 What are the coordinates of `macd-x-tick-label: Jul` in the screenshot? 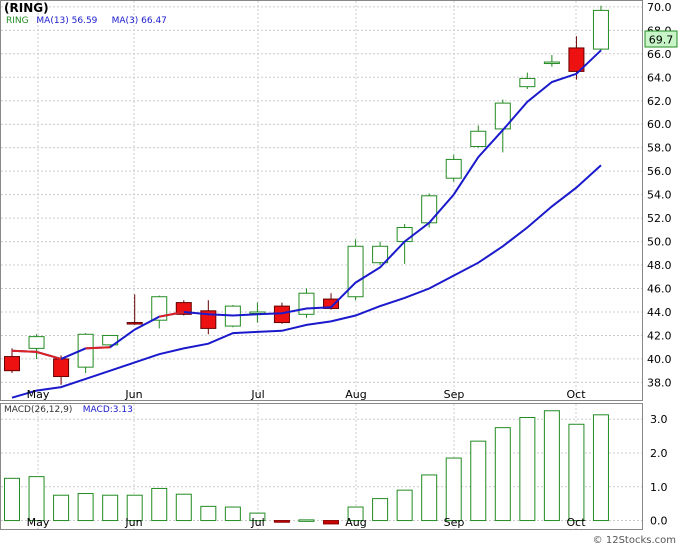 It's located at (257, 522).